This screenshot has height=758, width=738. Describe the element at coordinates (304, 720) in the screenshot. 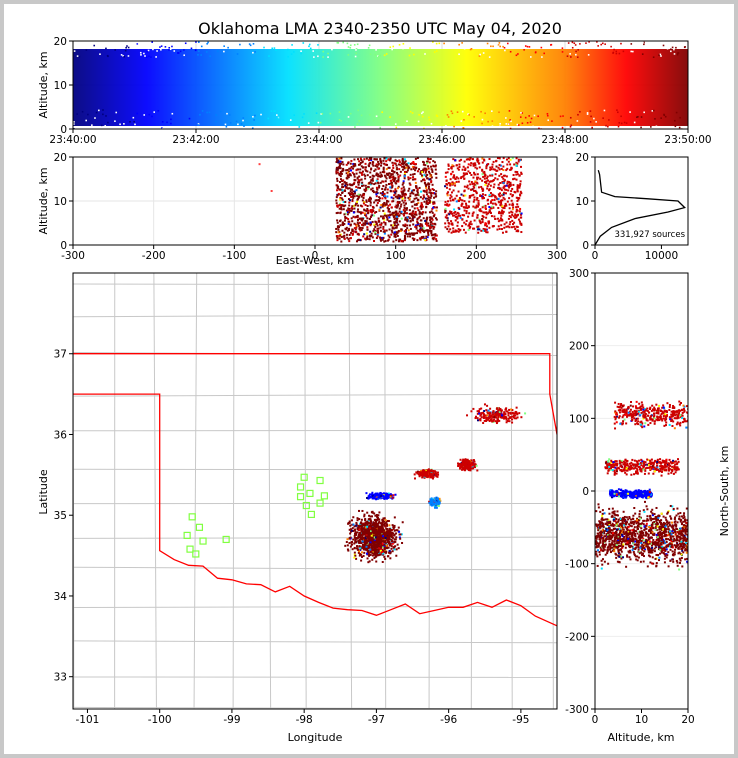

I see `plan-view-xtick-label: -98` at that location.